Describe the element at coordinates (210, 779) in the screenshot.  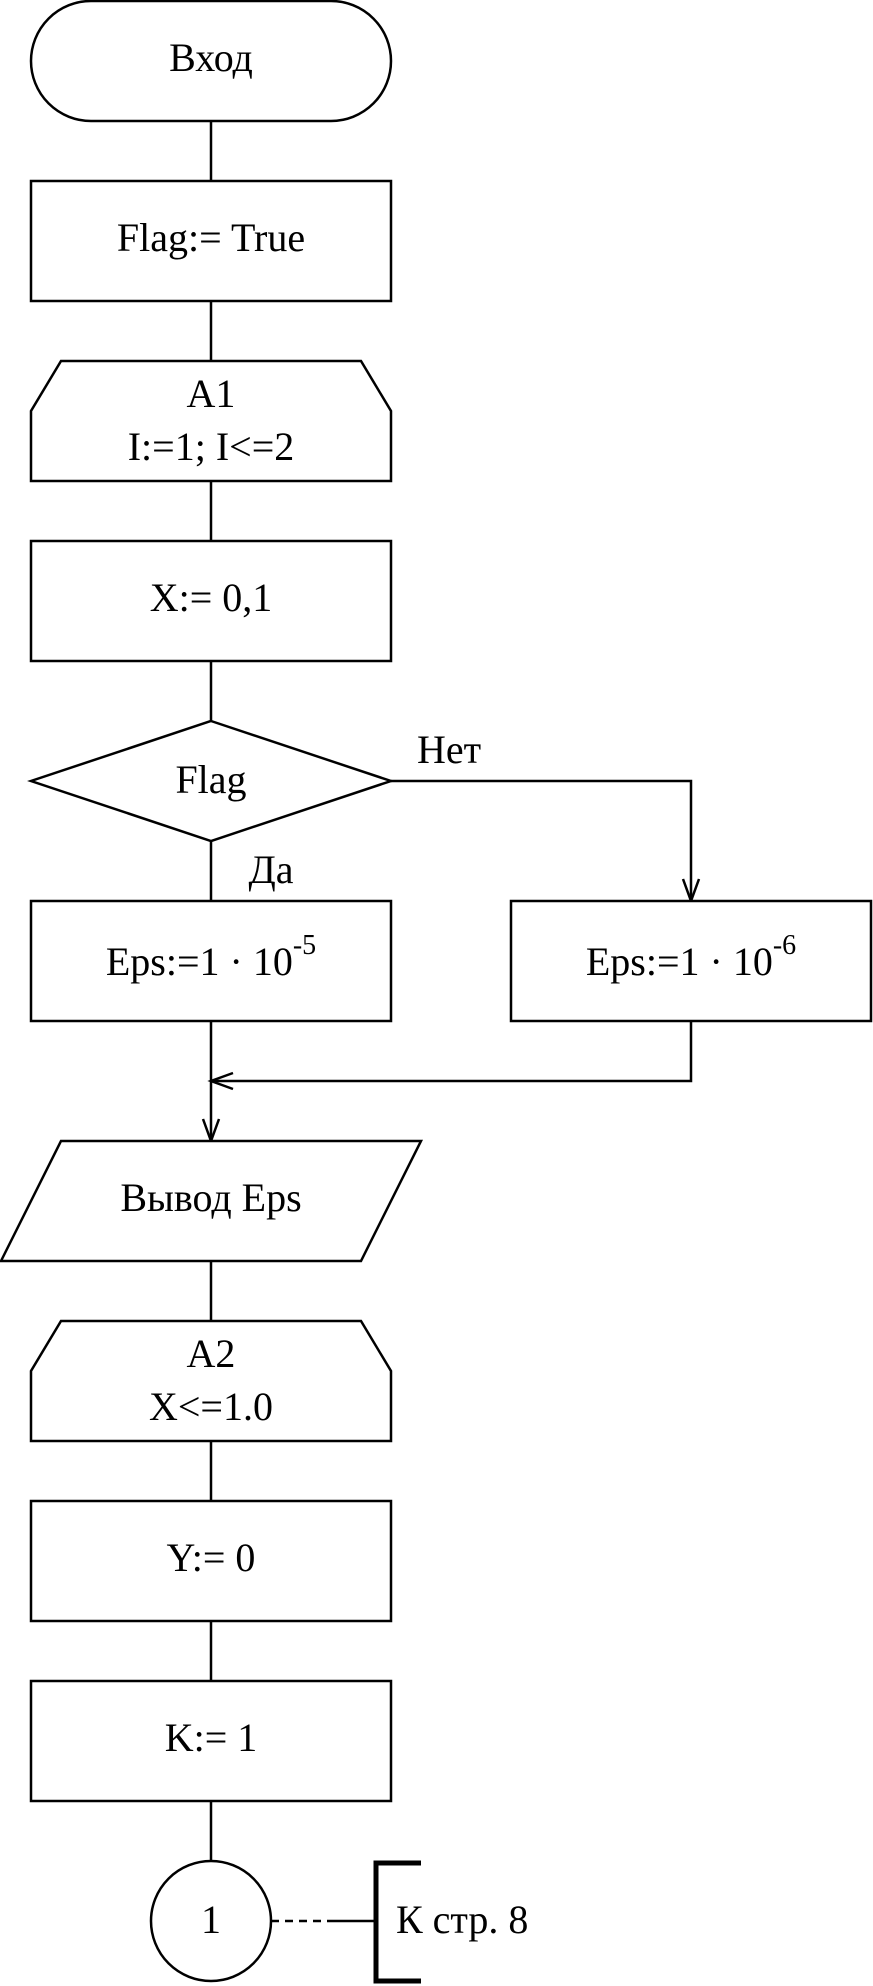
I see `decision-label: Flag` at that location.